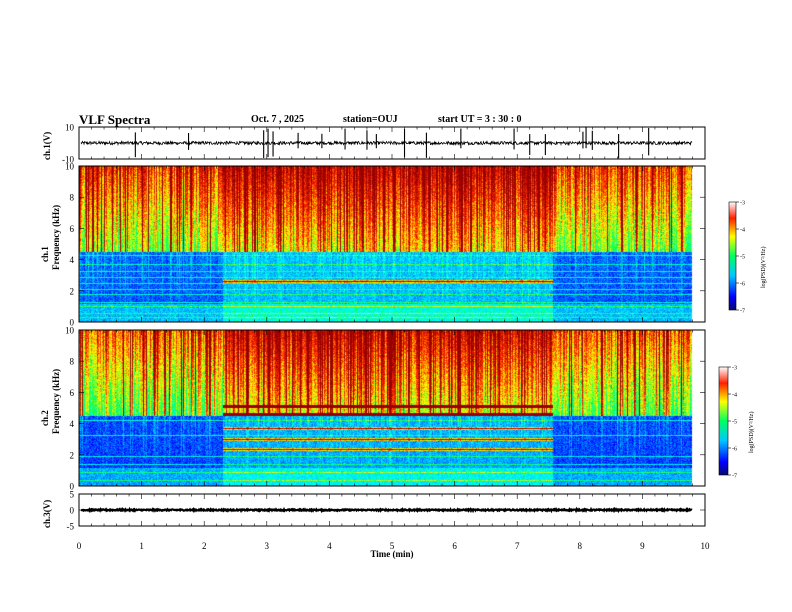  What do you see at coordinates (480, 119) in the screenshot?
I see `start-ut-label: start UT = 3 : 30 : 0` at bounding box center [480, 119].